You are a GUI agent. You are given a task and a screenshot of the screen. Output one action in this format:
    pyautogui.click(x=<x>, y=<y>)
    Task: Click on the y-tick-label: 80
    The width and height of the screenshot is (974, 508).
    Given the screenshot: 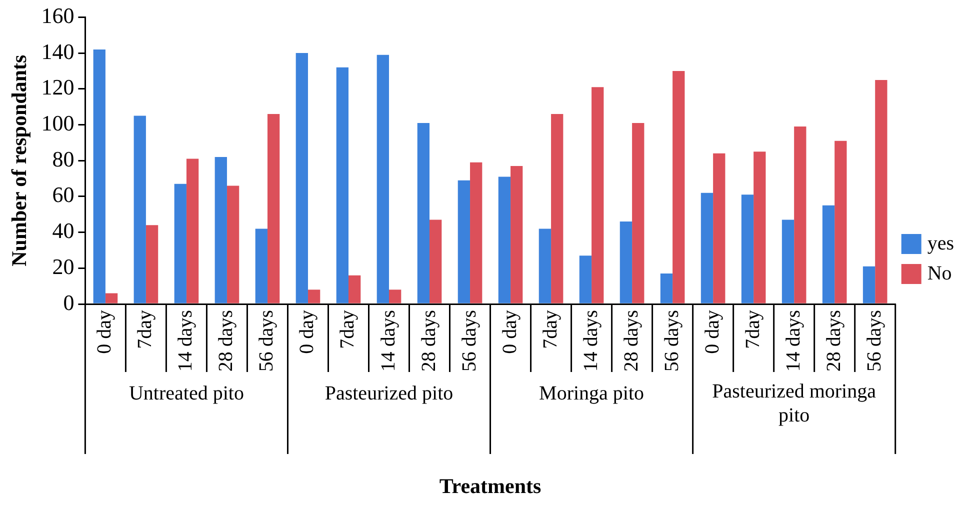 What is the action you would take?
    pyautogui.click(x=63, y=159)
    